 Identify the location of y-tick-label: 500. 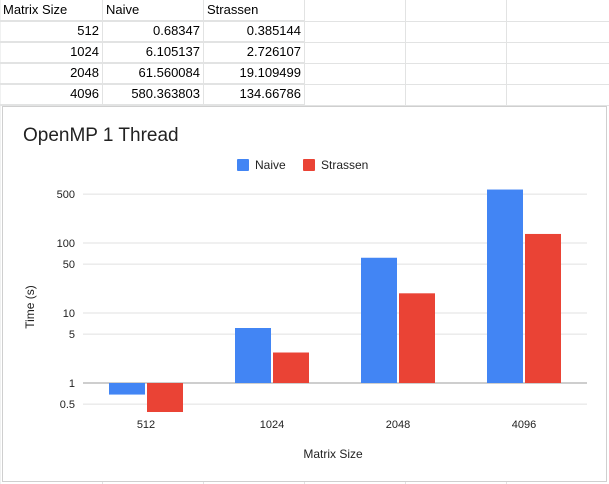
(66, 195).